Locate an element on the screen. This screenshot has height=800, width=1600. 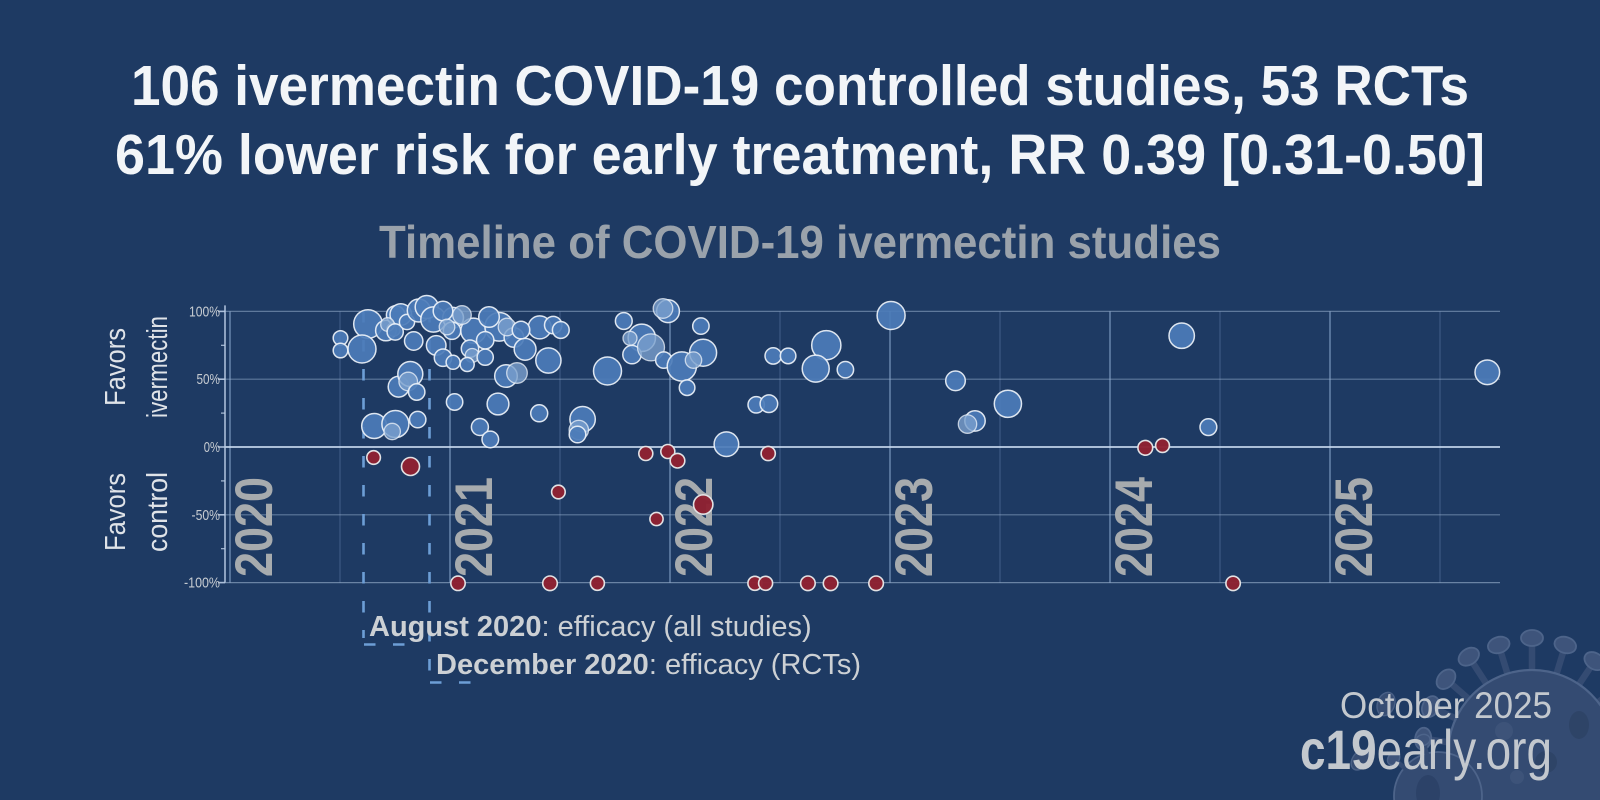
svg-text: 2023 is located at coordinates (914, 527).